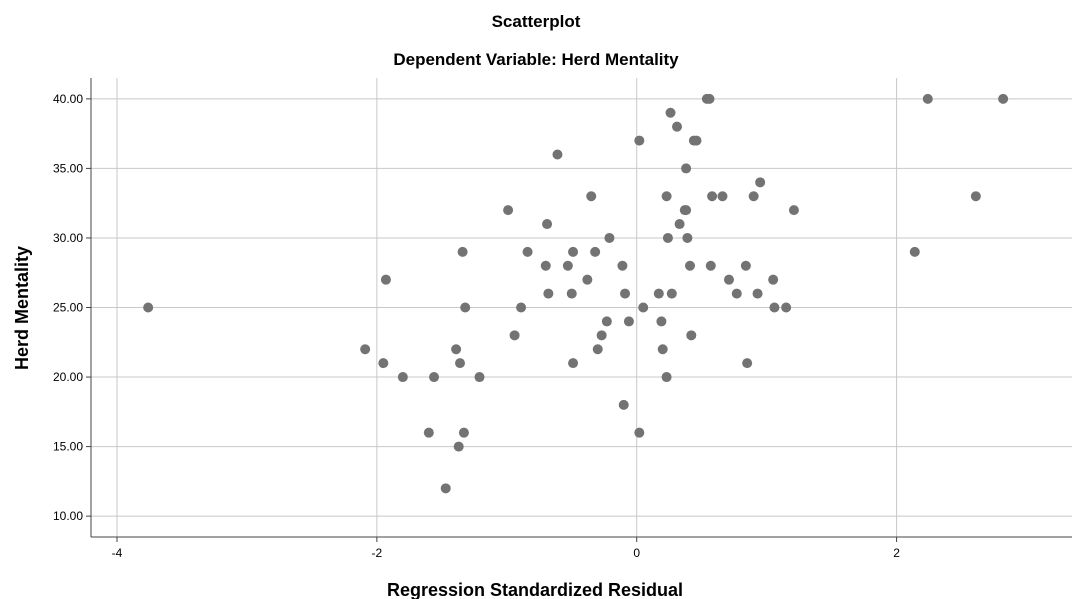 Image resolution: width=1072 pixels, height=599 pixels. I want to click on chart-title: Scatterplot, so click(536, 21).